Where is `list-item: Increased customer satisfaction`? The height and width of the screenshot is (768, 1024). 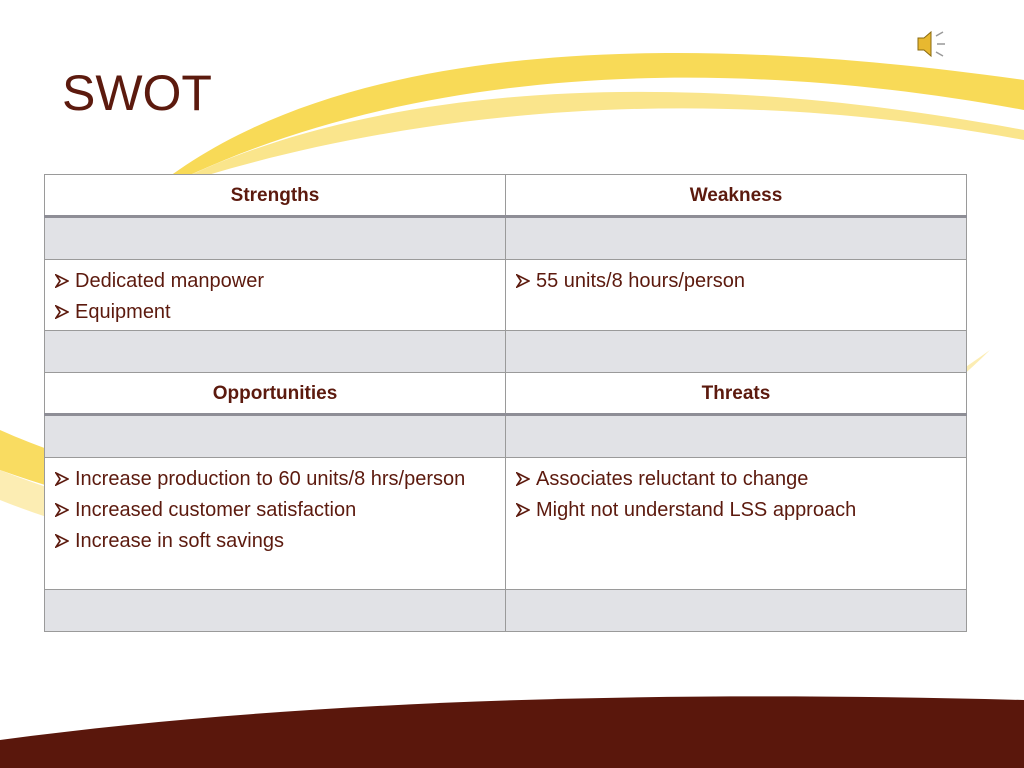 list-item: Increased customer satisfaction is located at coordinates (274, 510).